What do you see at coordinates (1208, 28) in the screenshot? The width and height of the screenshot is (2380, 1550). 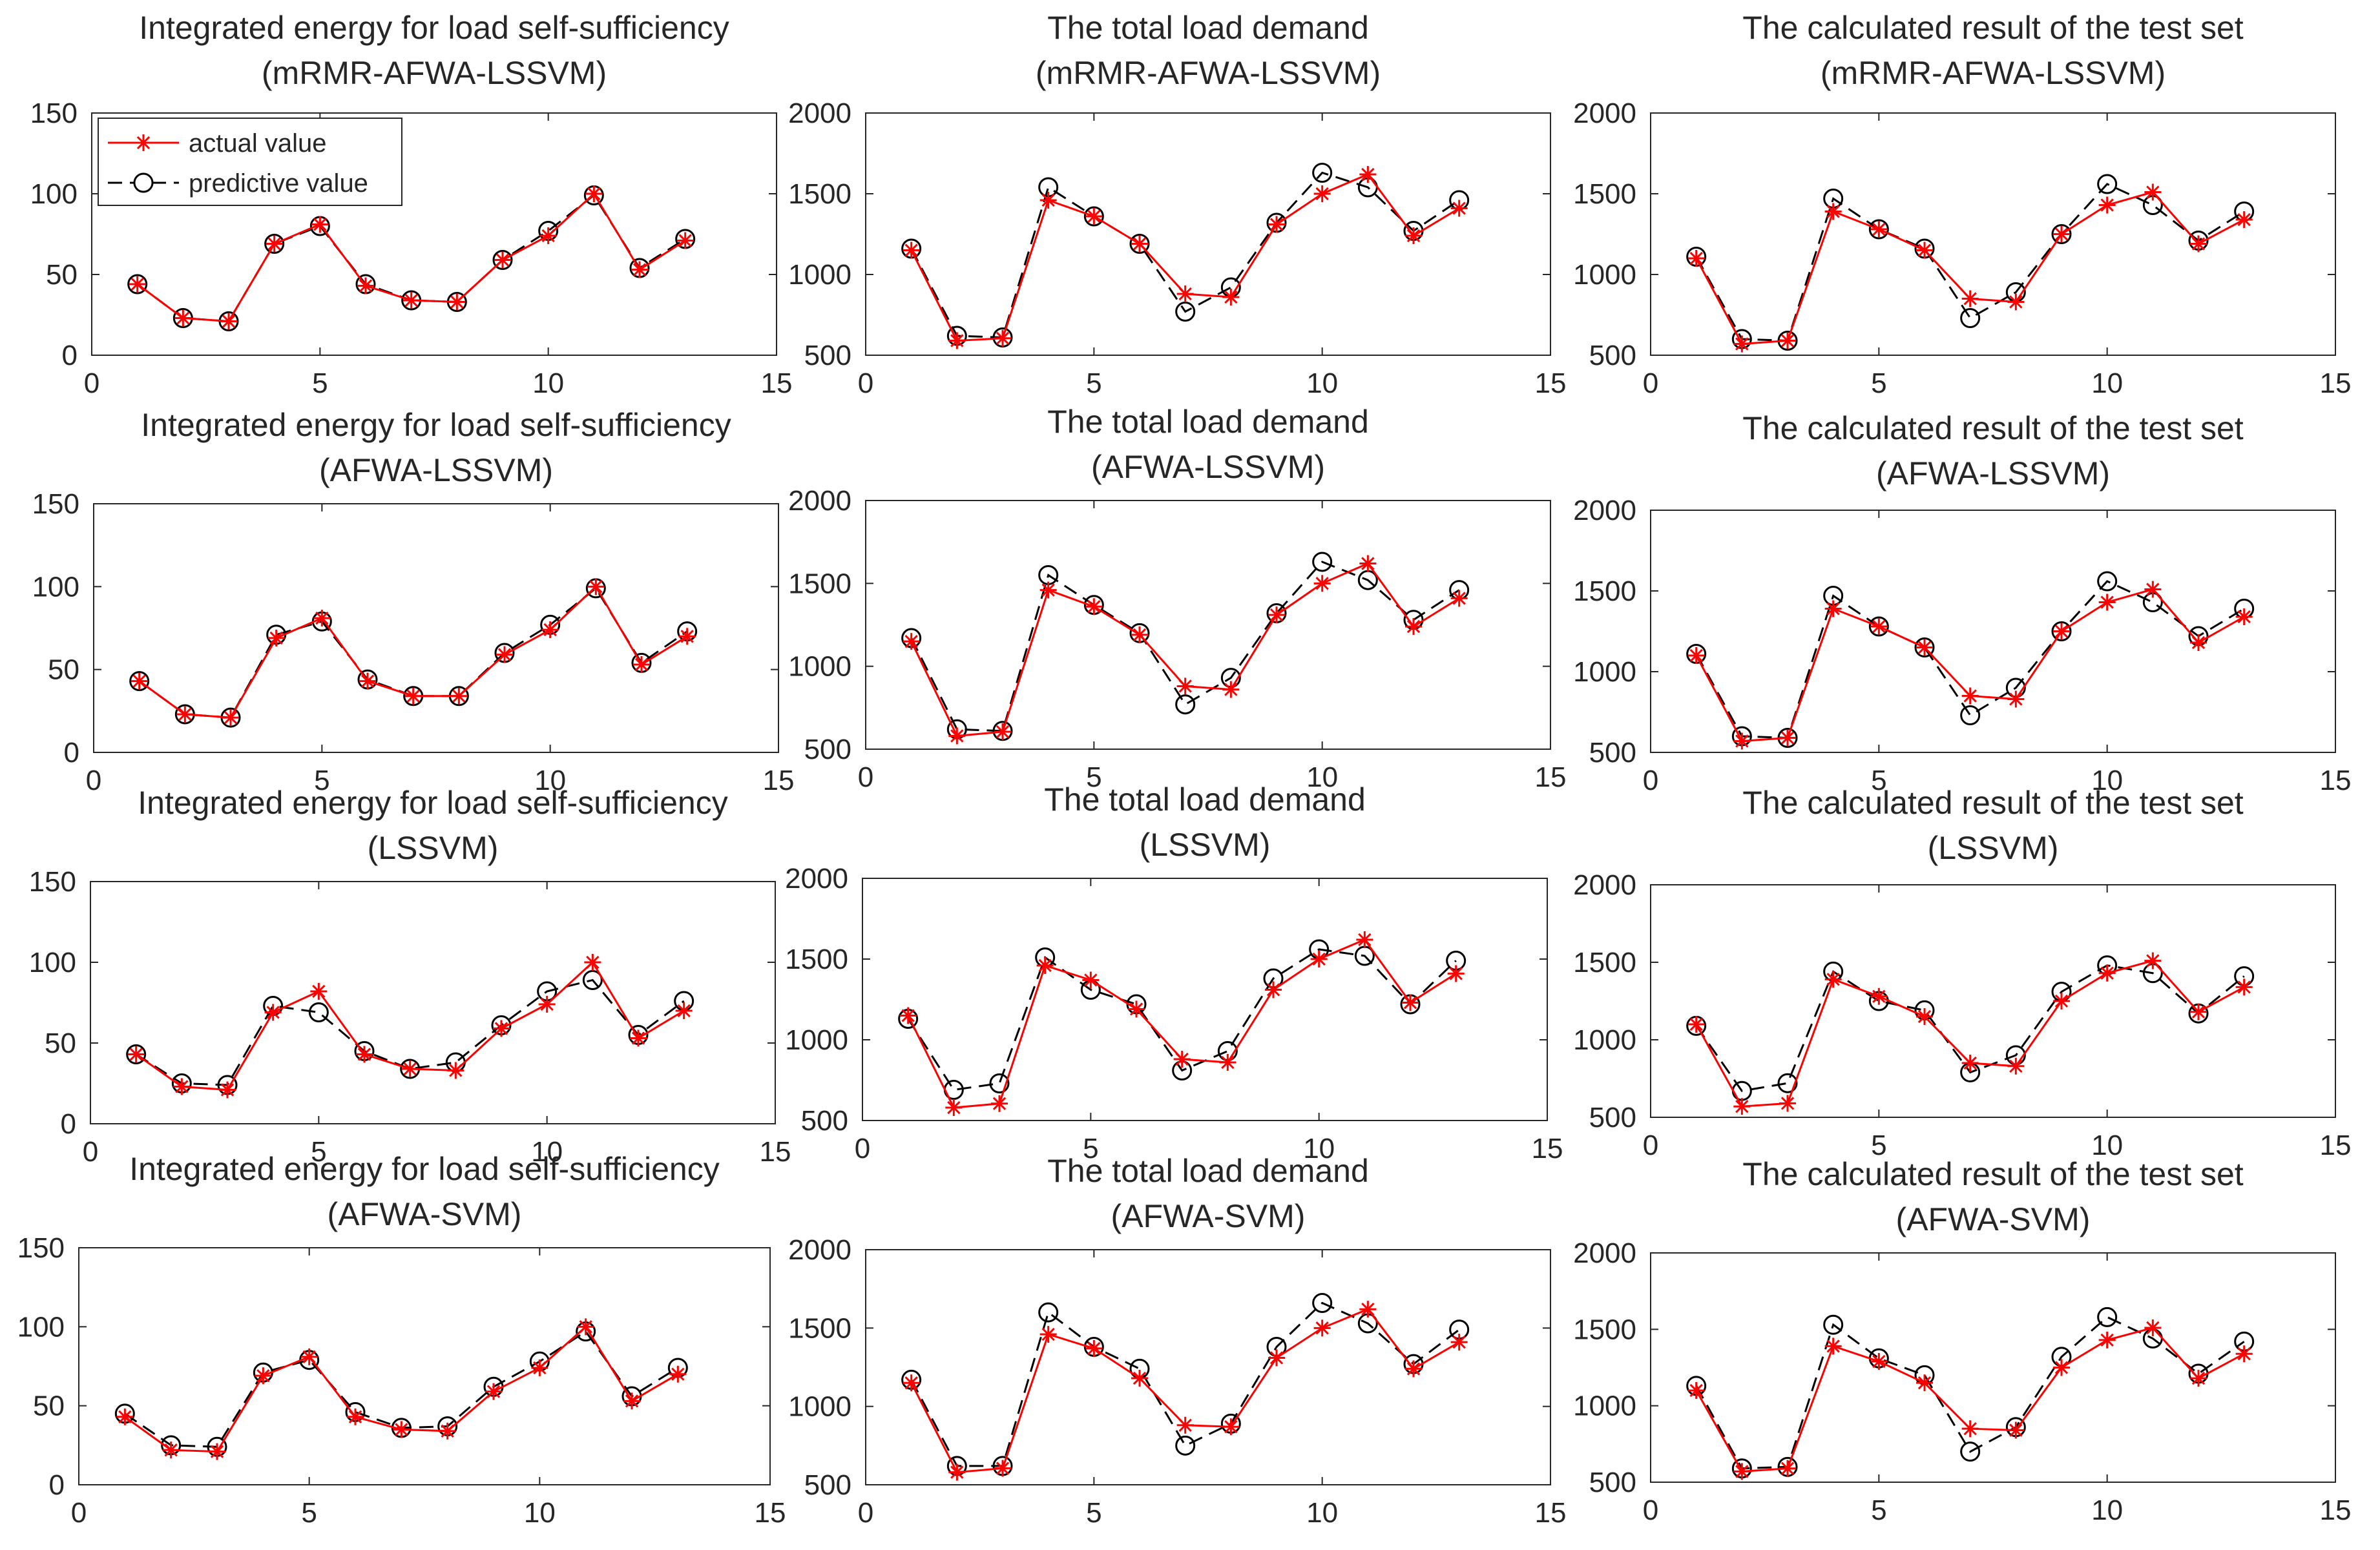 I see `chart-title: The total load demand` at bounding box center [1208, 28].